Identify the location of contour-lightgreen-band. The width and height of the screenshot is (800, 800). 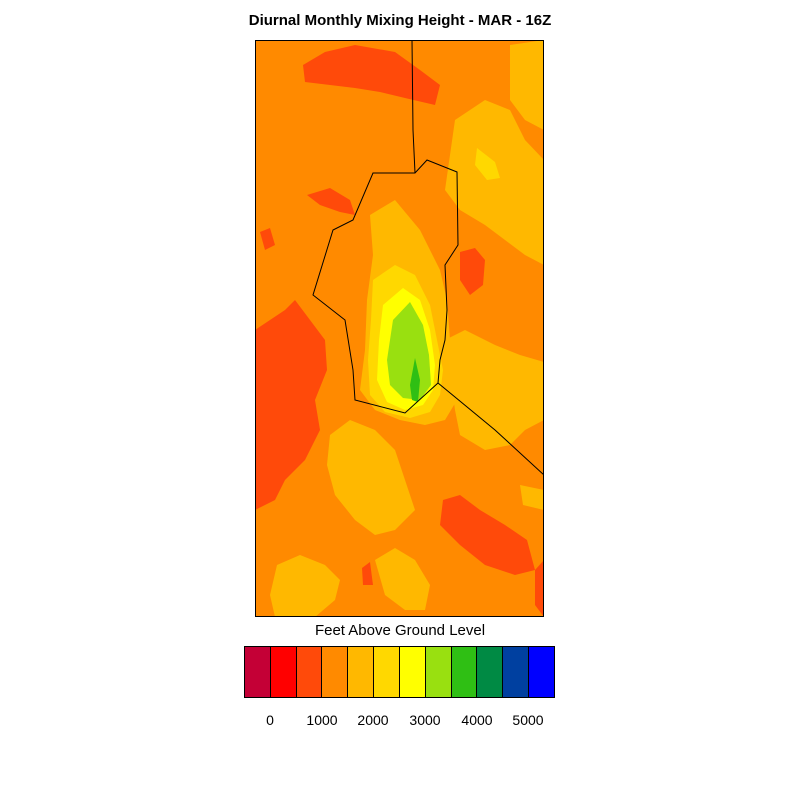
(409, 351).